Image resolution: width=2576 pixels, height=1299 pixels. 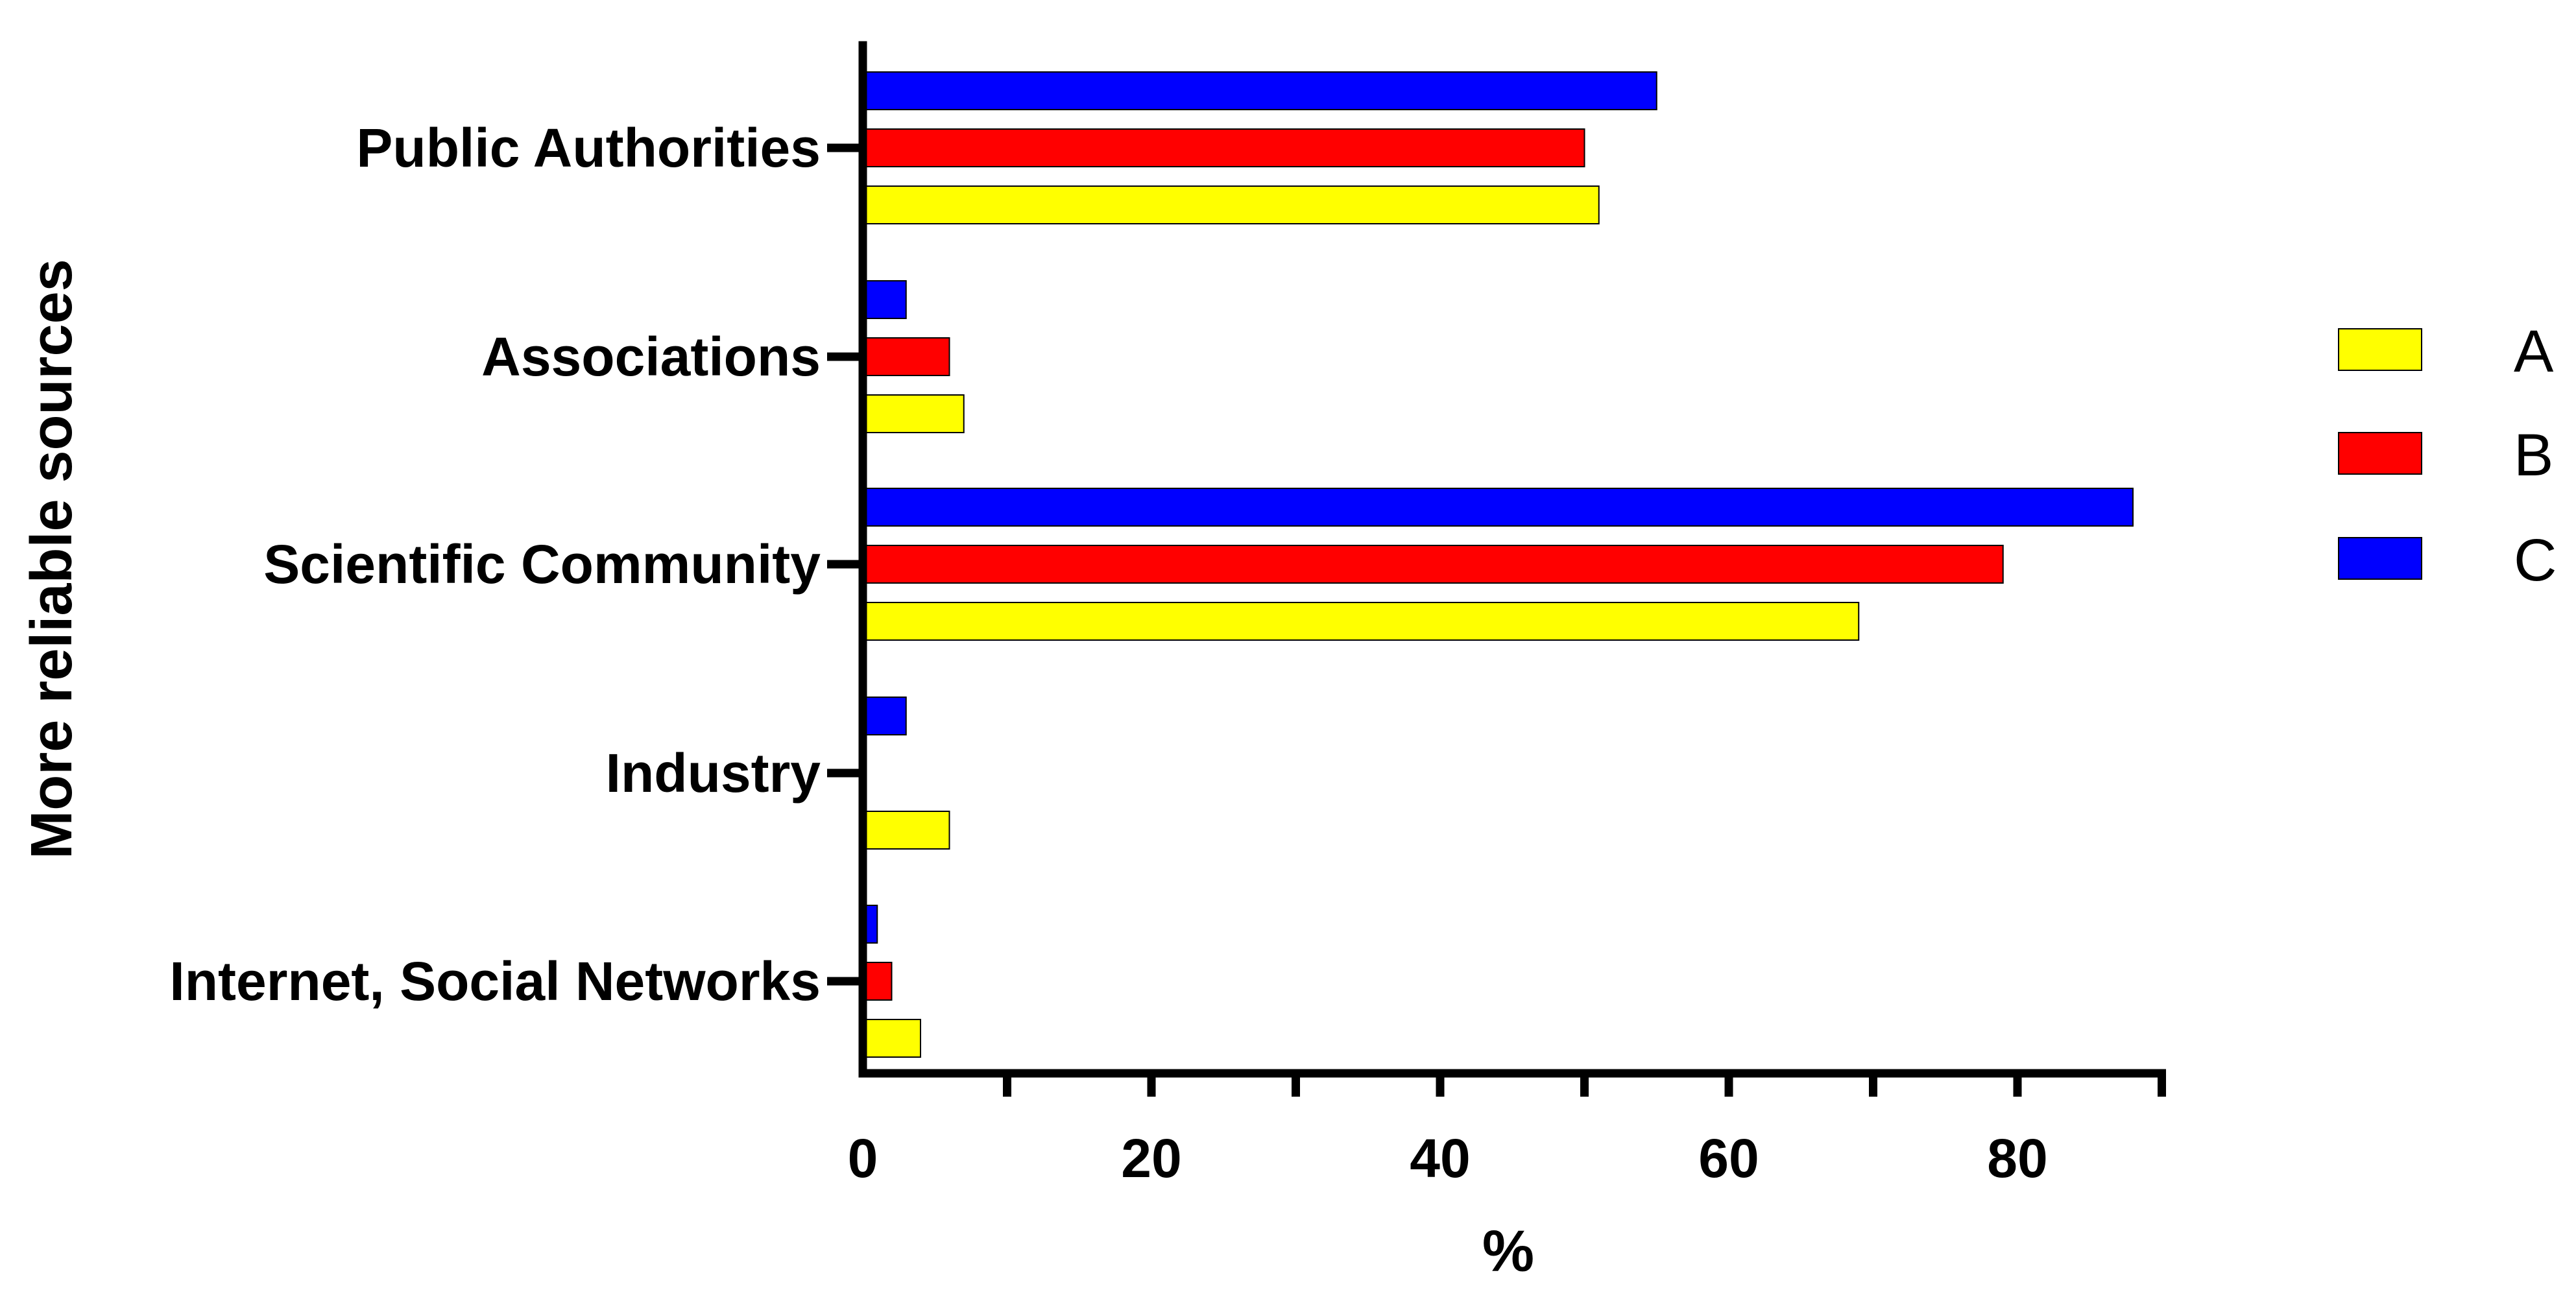 I want to click on bar-public-authorities-b, so click(x=1223, y=147).